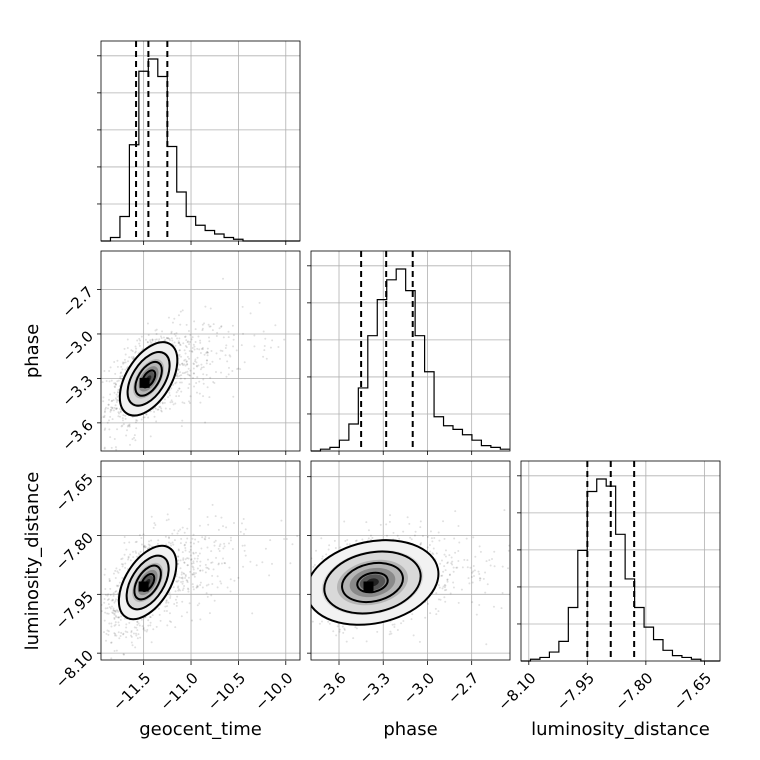 The width and height of the screenshot is (760, 760). What do you see at coordinates (575, 691) in the screenshot?
I see `x-tick-label: −7.95` at bounding box center [575, 691].